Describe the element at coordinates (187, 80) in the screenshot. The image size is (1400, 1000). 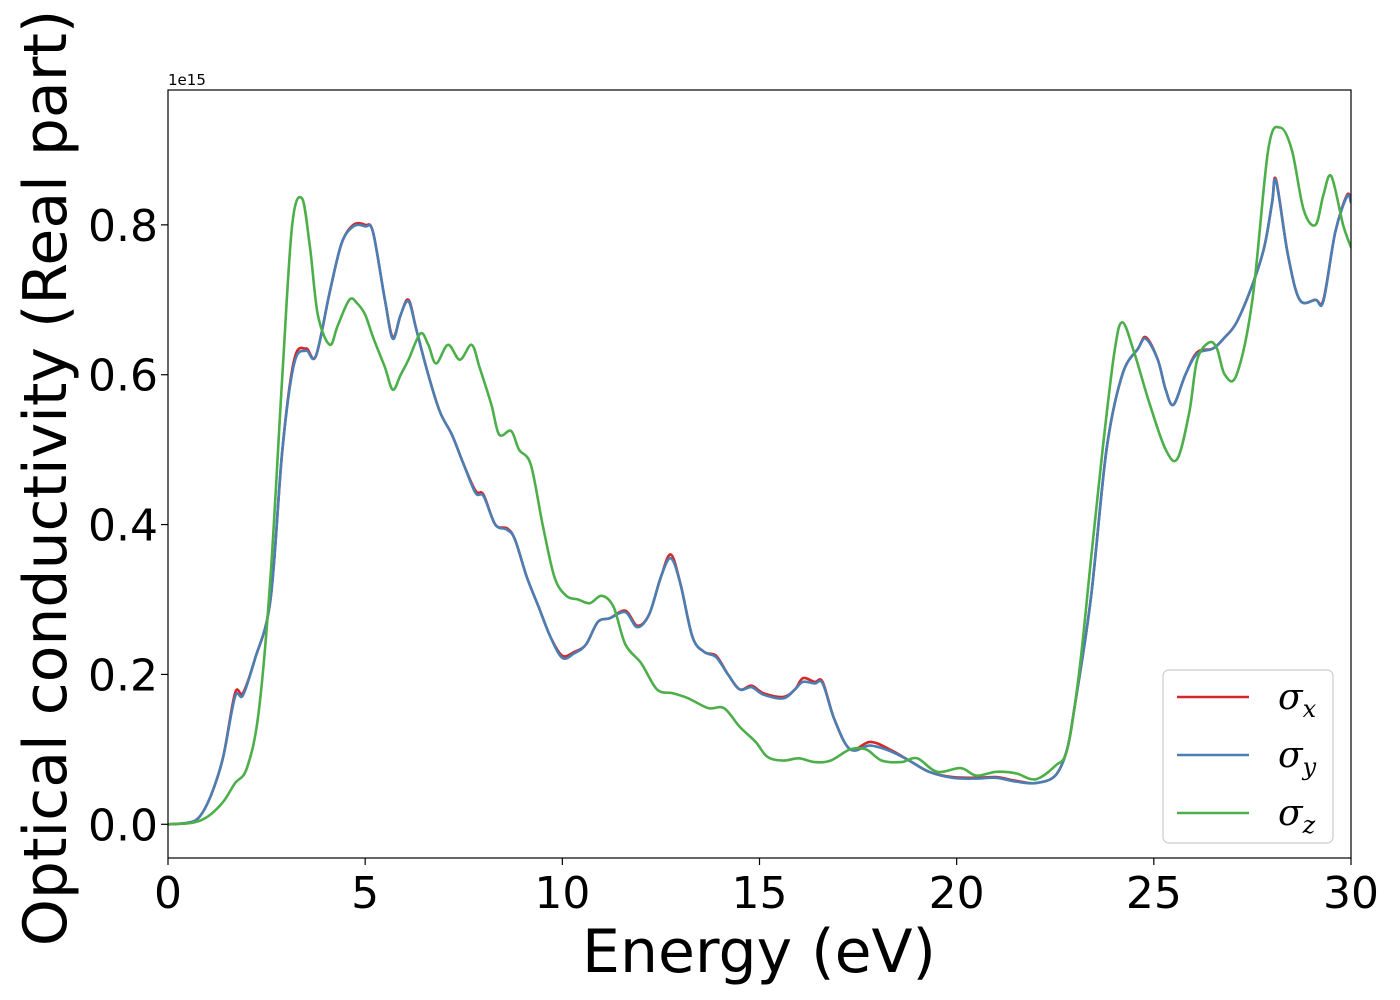
I see `y-offset-label: 1e15` at that location.